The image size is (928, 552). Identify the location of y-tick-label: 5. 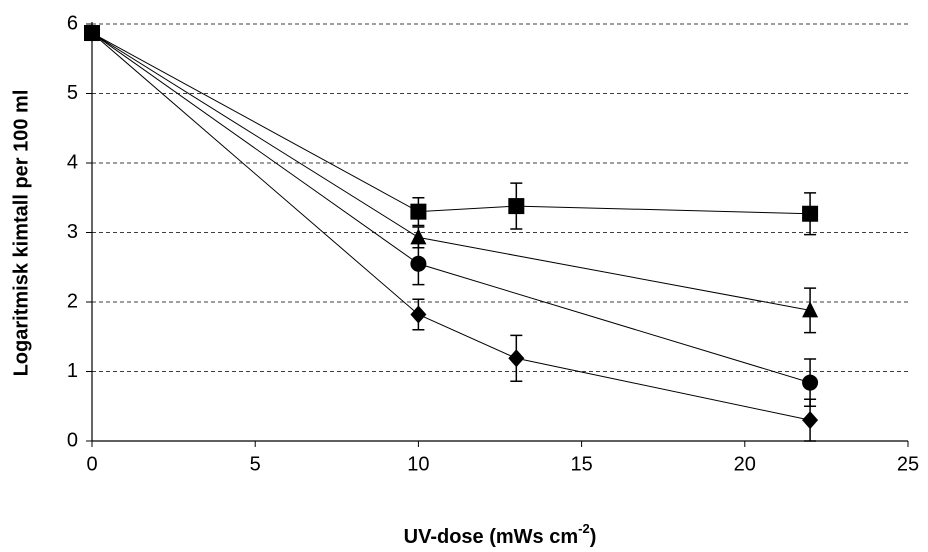
(72, 93).